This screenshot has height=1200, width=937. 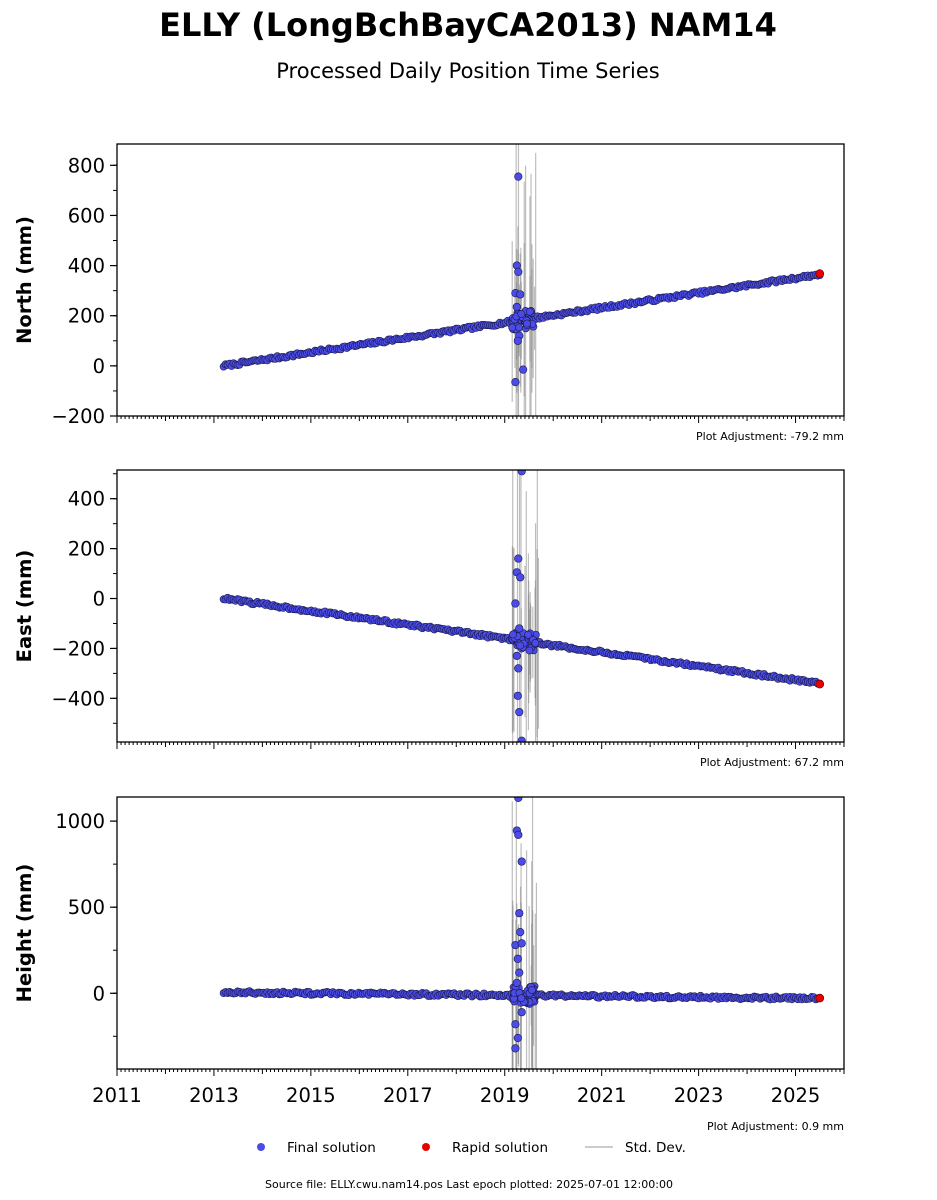 I want to click on y-axis-label: North (mm), so click(x=24, y=280).